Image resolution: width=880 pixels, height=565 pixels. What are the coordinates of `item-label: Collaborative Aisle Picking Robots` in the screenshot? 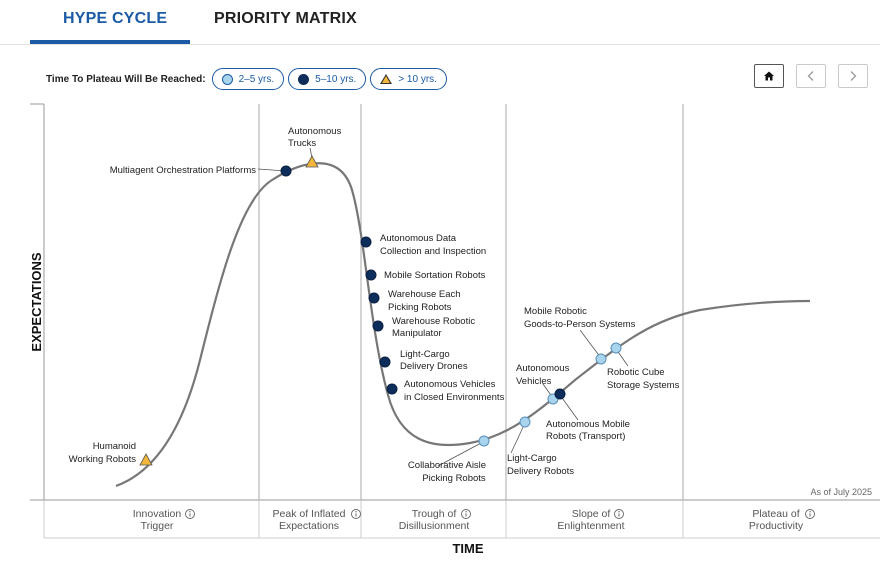 It's located at (447, 472).